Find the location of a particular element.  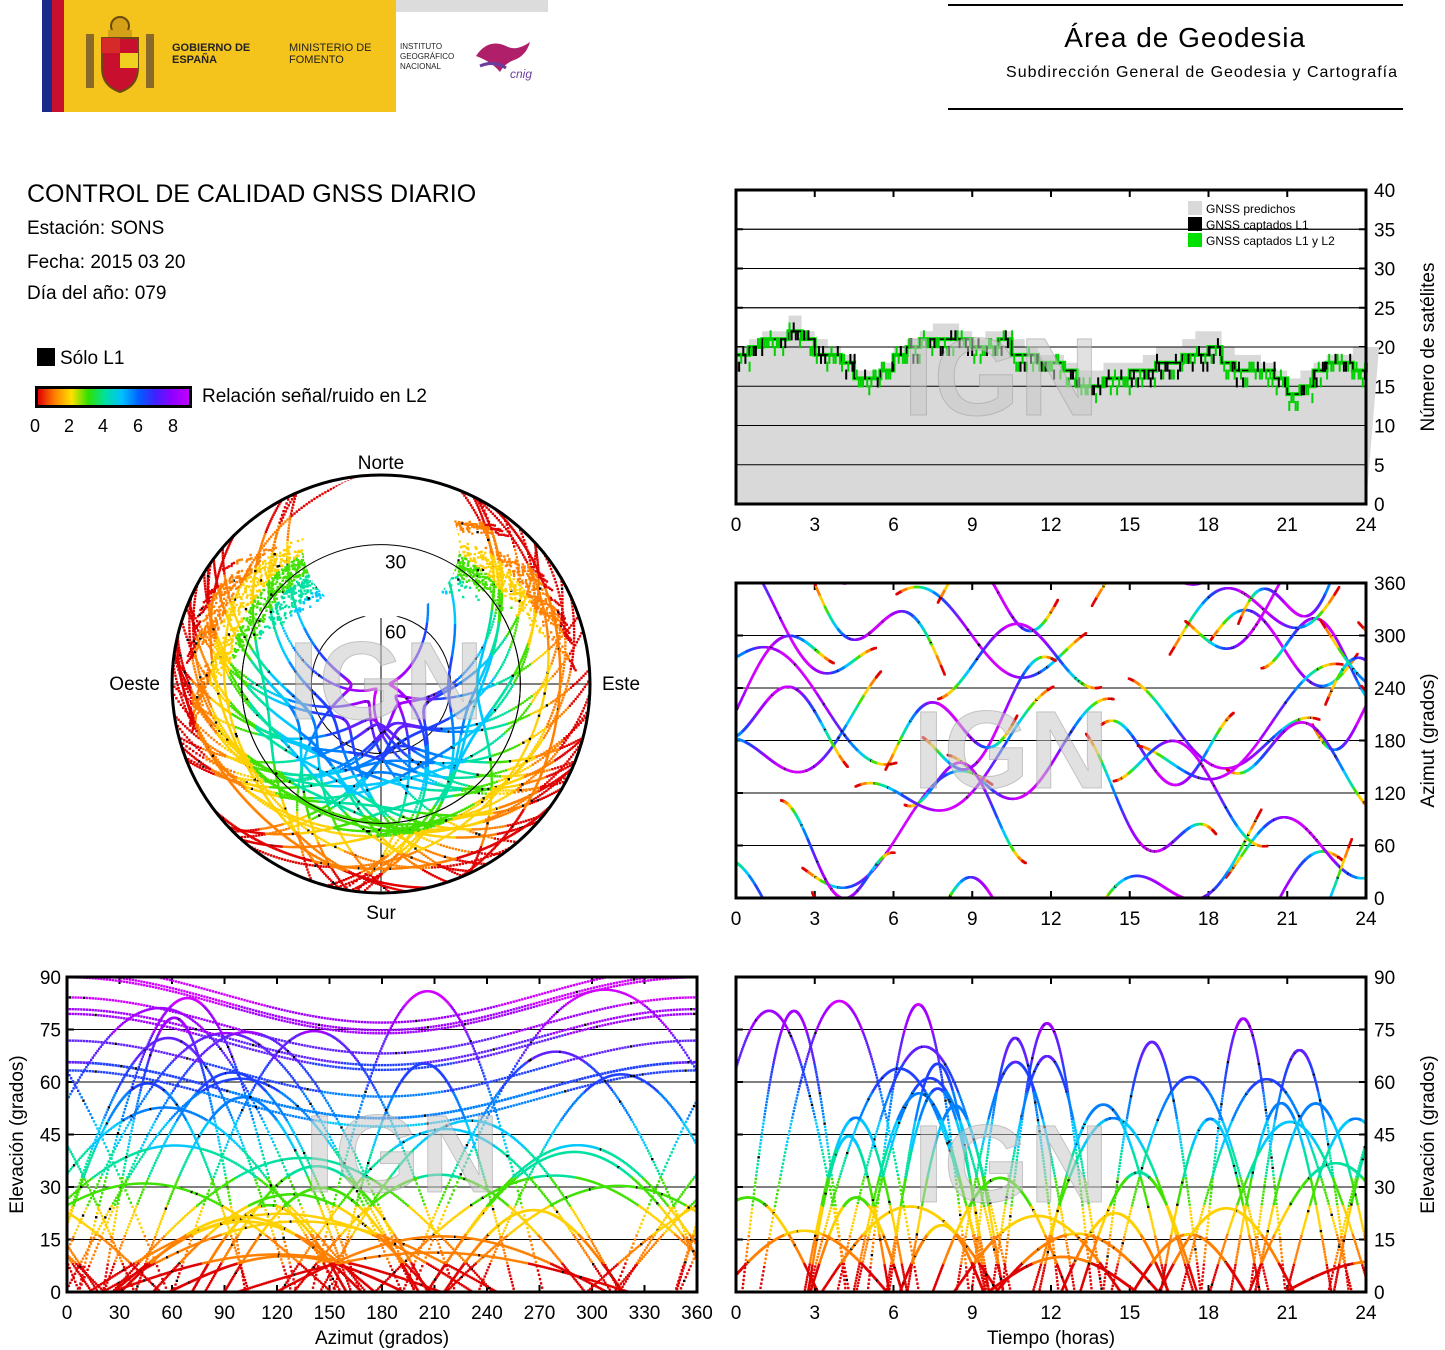

legend-swatch is located at coordinates (1195, 240).